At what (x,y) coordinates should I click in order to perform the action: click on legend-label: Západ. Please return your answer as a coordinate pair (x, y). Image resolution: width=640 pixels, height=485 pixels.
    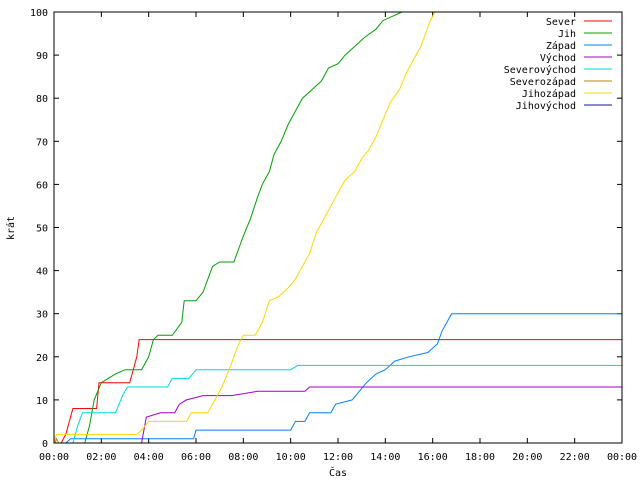
    Looking at the image, I should click on (561, 46).